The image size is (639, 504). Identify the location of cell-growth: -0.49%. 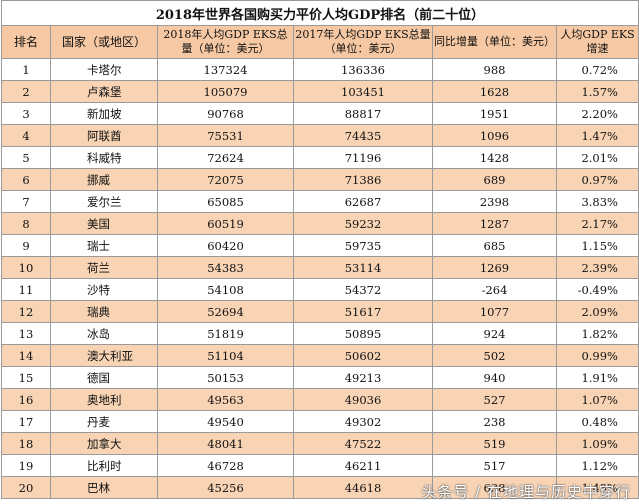
(597, 289).